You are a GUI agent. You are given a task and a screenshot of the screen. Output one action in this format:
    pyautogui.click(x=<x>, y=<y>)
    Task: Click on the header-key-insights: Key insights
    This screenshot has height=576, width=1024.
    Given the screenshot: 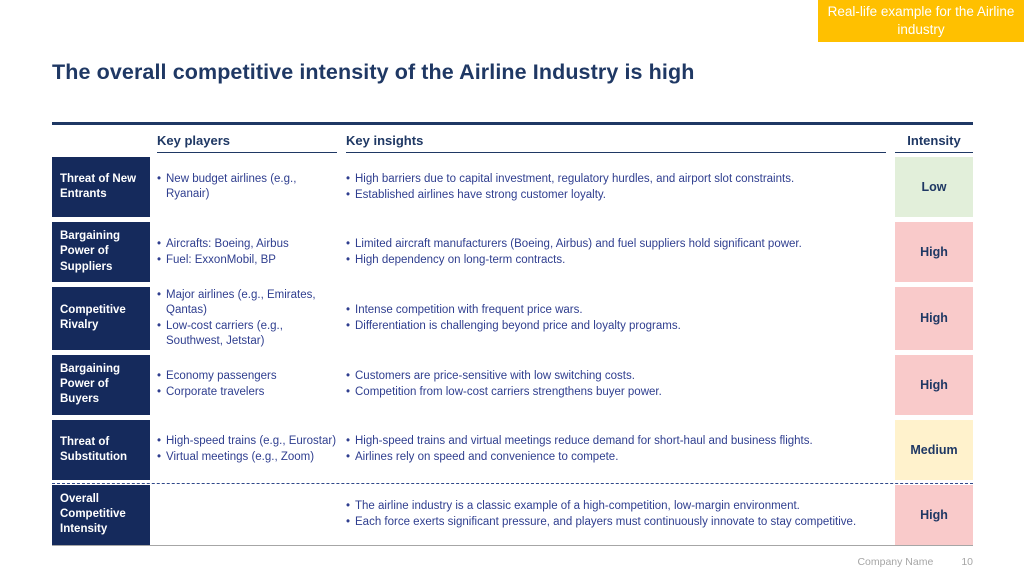 What is the action you would take?
    pyautogui.click(x=616, y=143)
    